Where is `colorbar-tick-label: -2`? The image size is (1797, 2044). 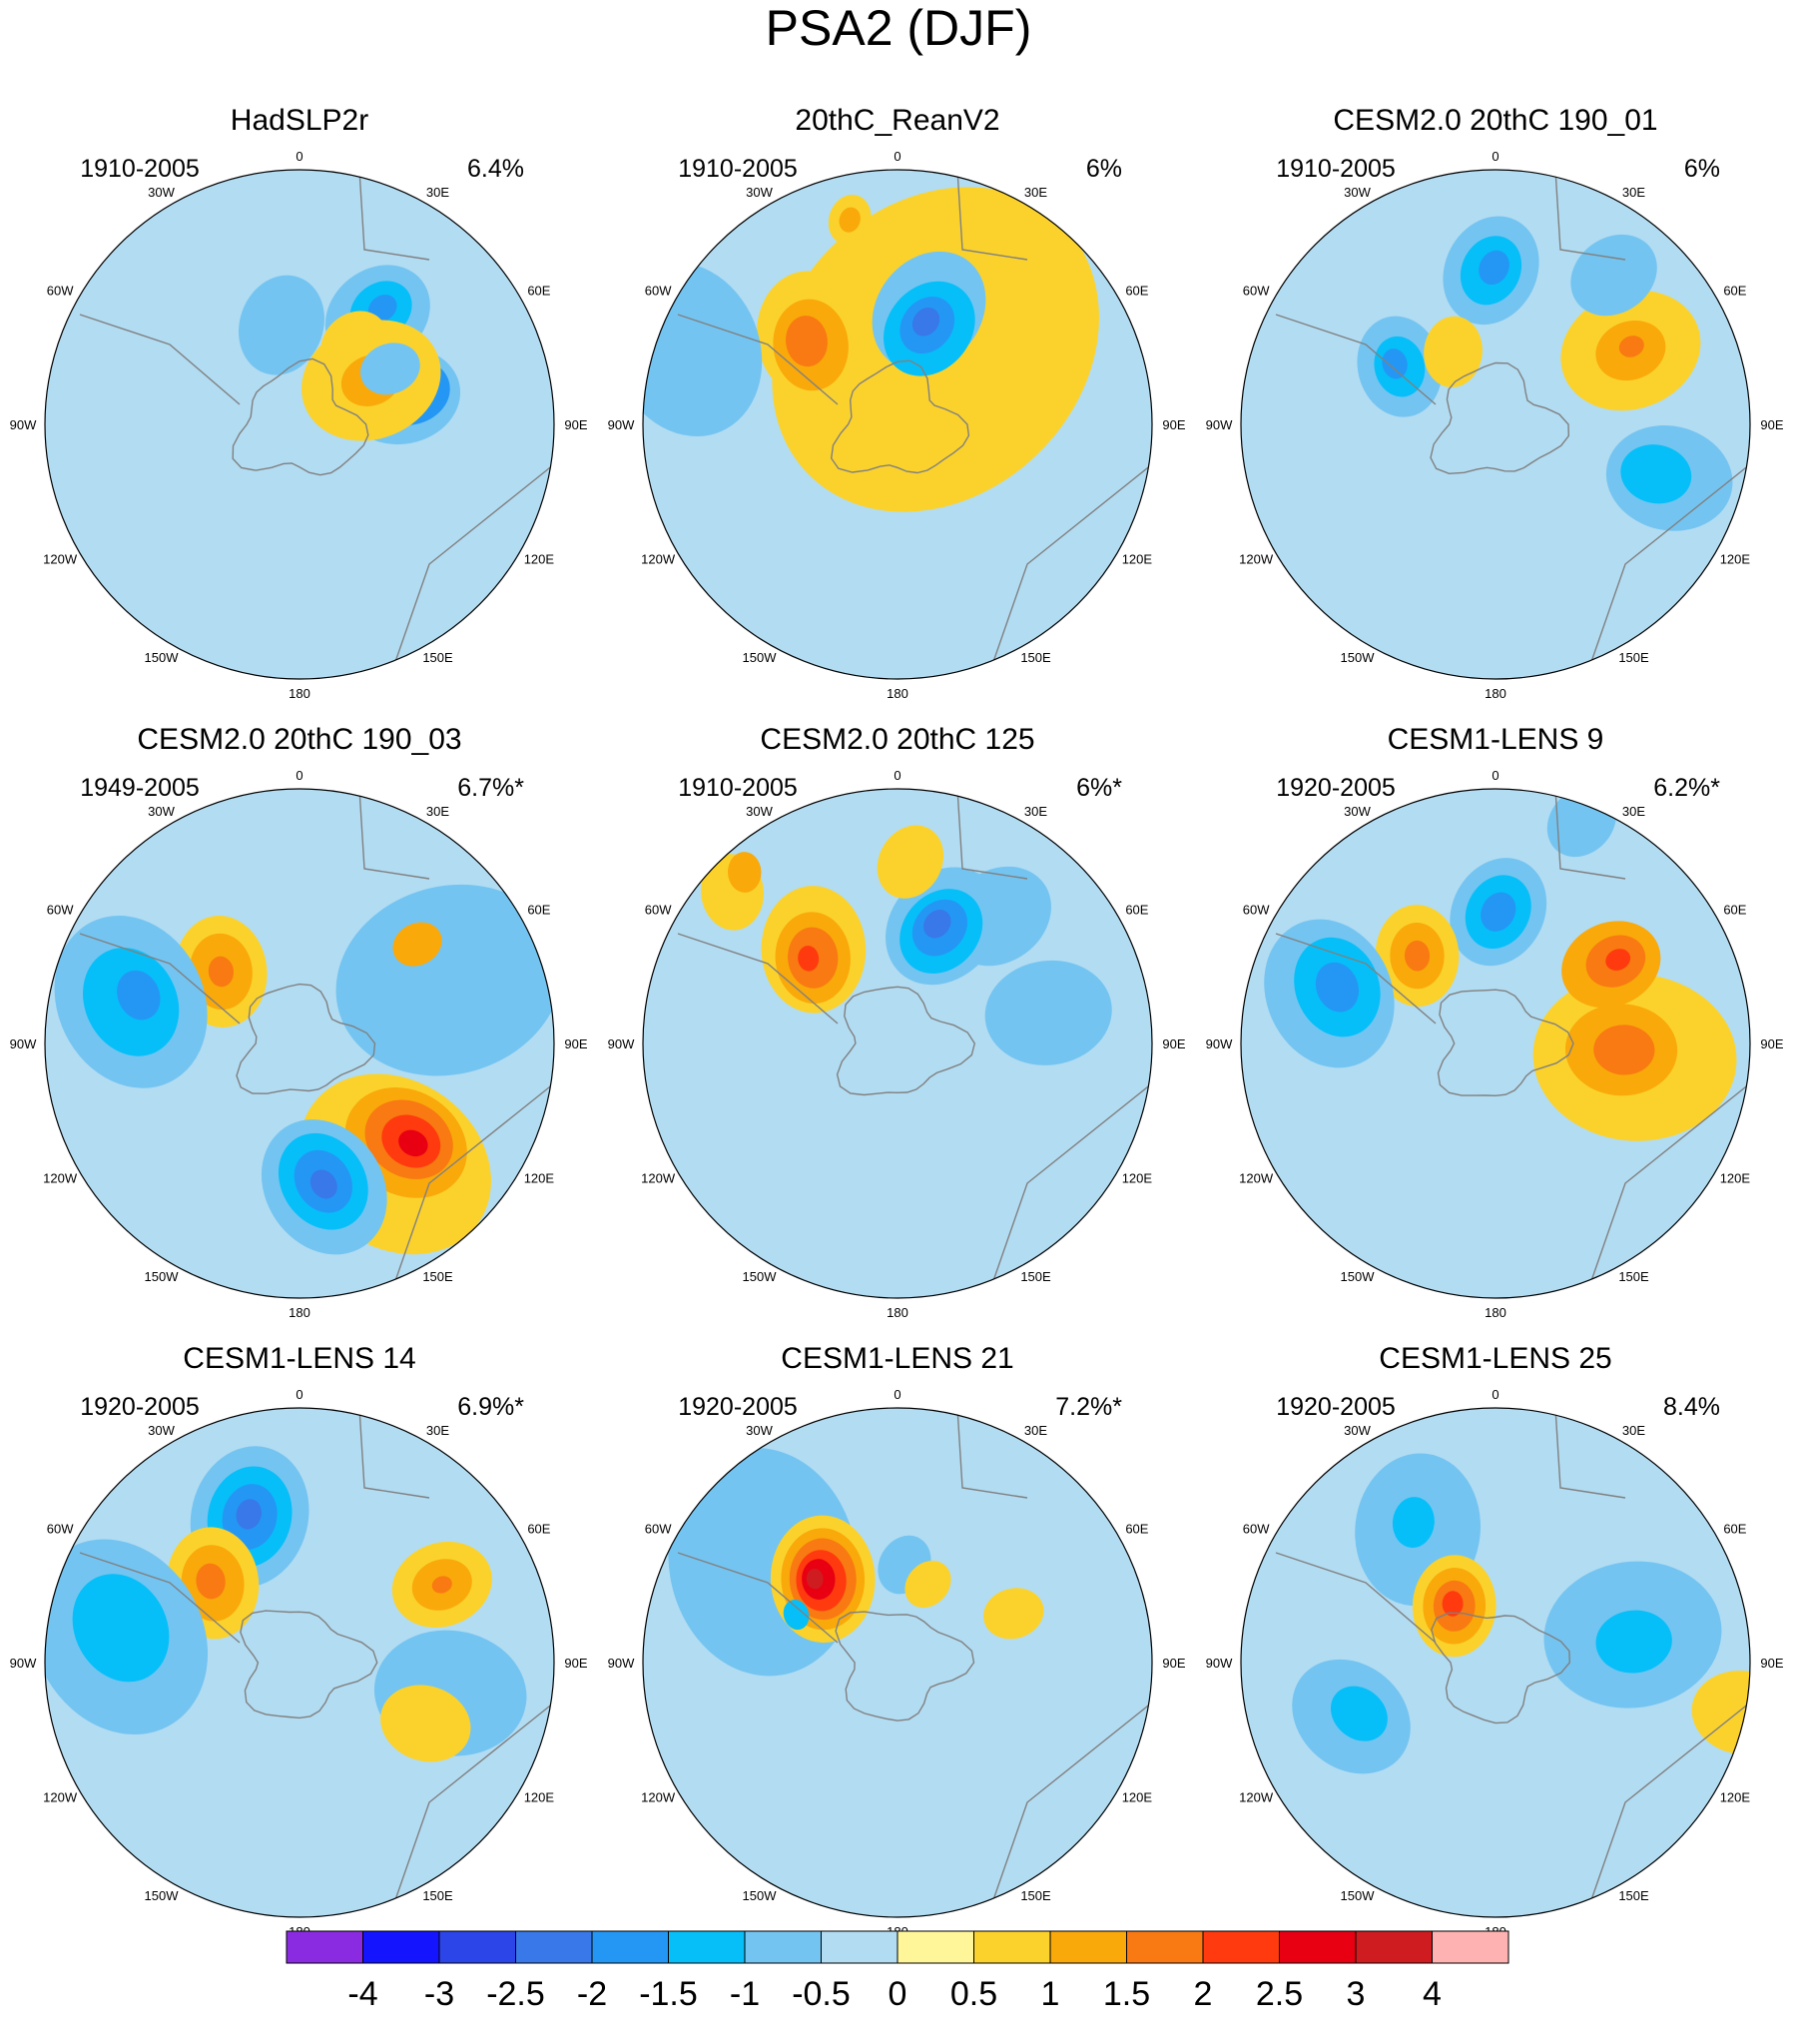
colorbar-tick-label: -2 is located at coordinates (592, 1994).